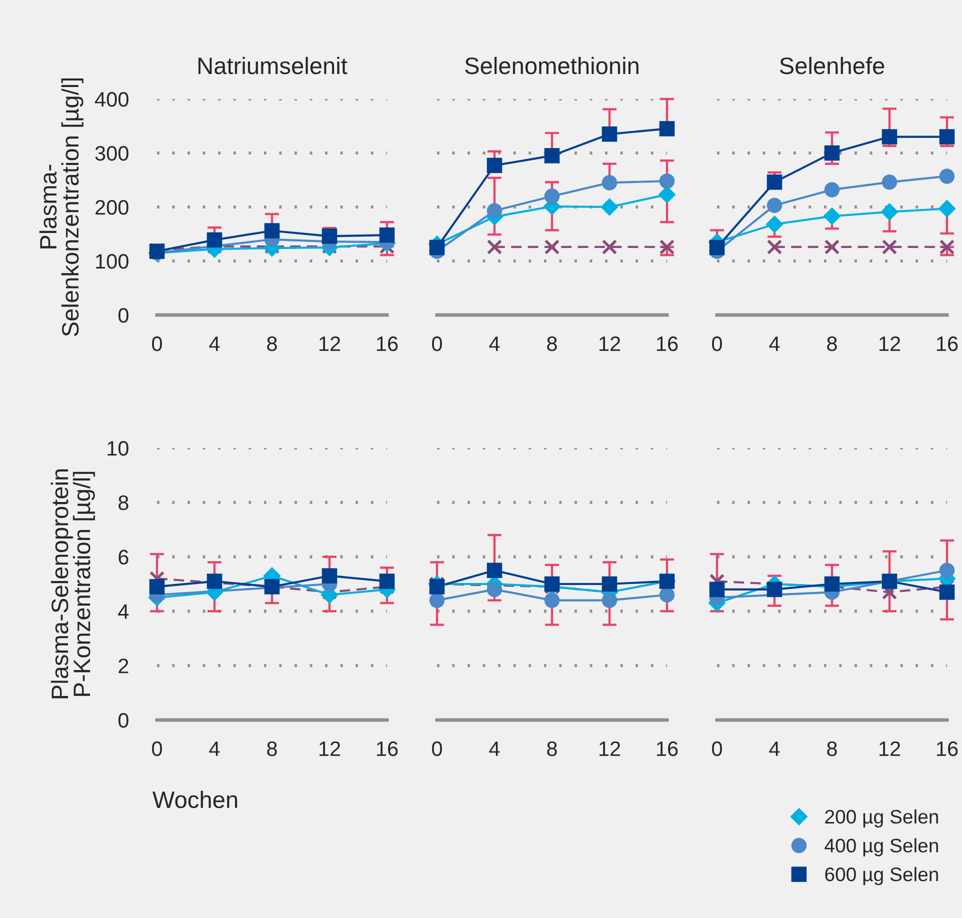 The height and width of the screenshot is (918, 962). What do you see at coordinates (123, 666) in the screenshot?
I see `y-tick-label: 2` at bounding box center [123, 666].